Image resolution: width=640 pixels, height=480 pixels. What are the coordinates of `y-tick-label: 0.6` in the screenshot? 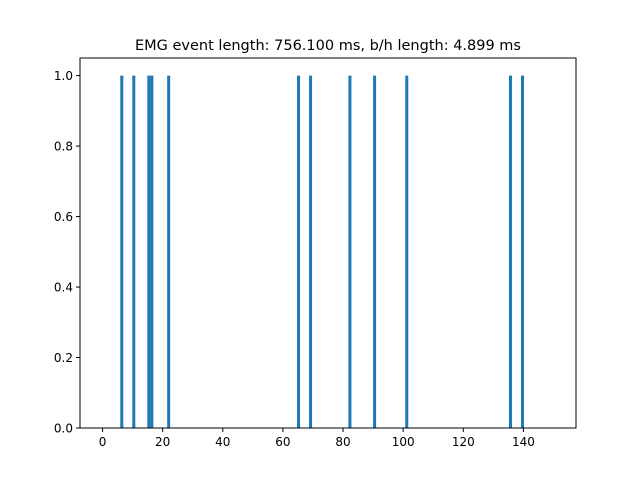 It's located at (63, 217).